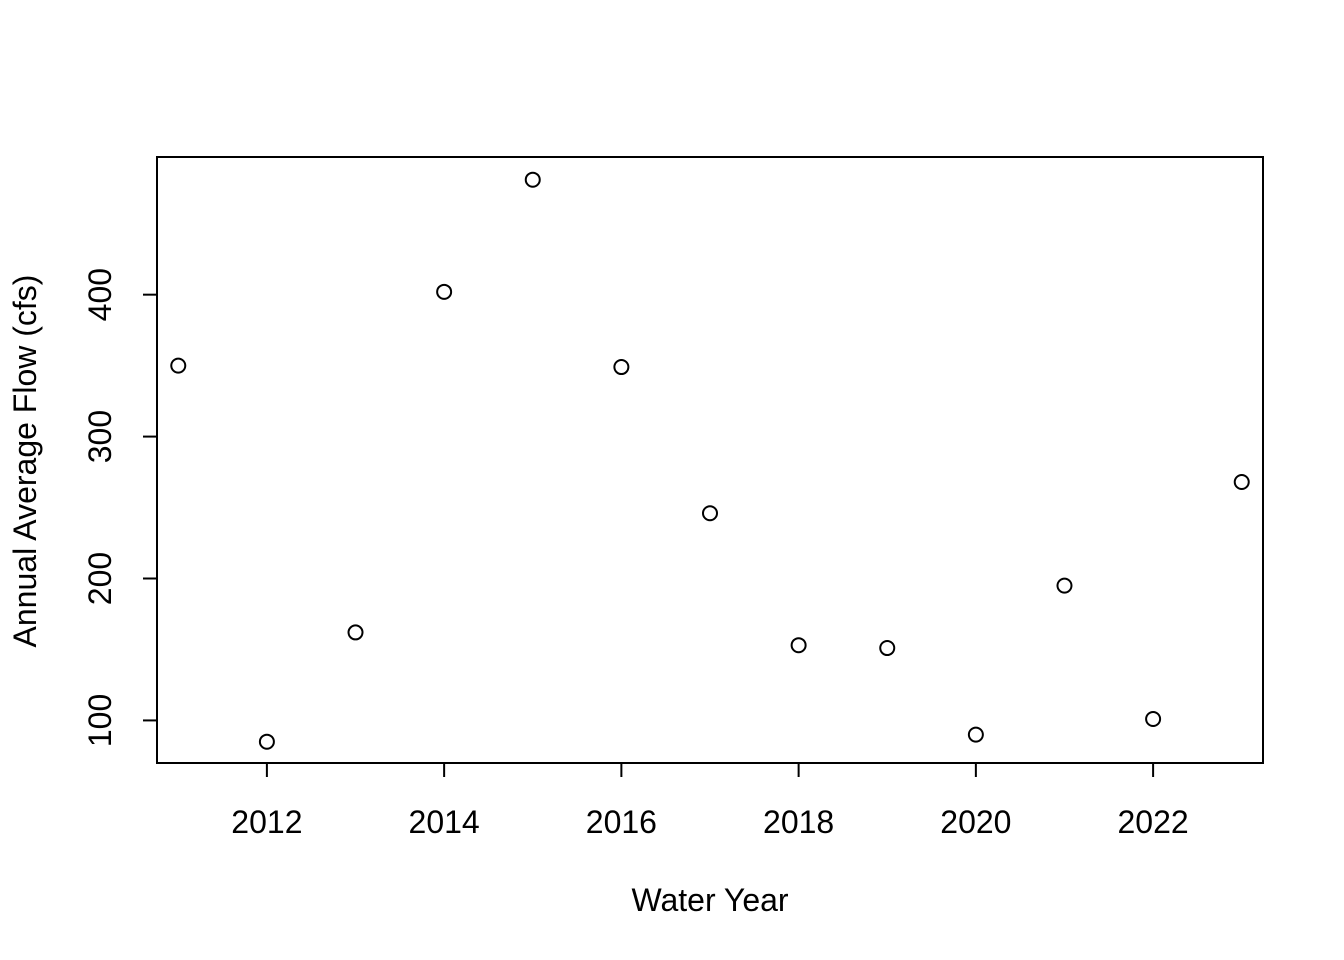 The width and height of the screenshot is (1344, 960). Describe the element at coordinates (710, 801) in the screenshot. I see `x-axis: 2012 2014 2016 2018 2020 2022` at that location.